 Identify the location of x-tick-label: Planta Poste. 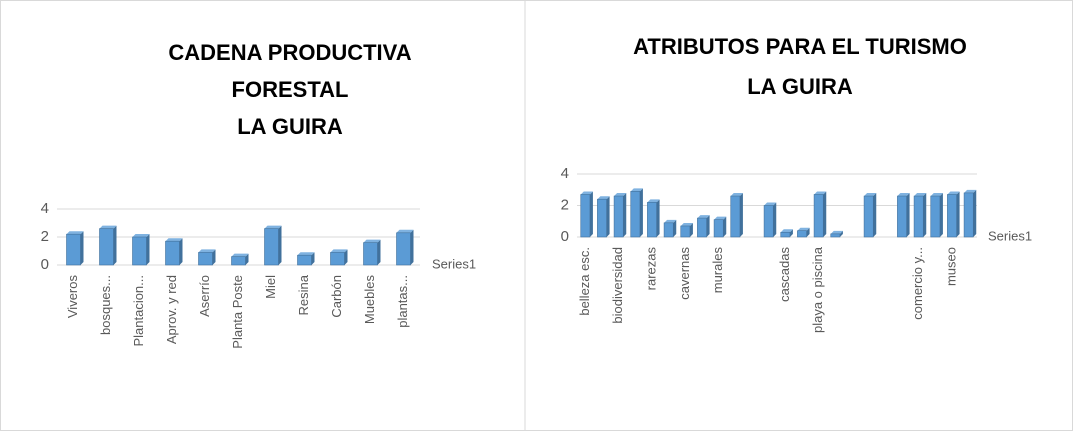
(237, 312).